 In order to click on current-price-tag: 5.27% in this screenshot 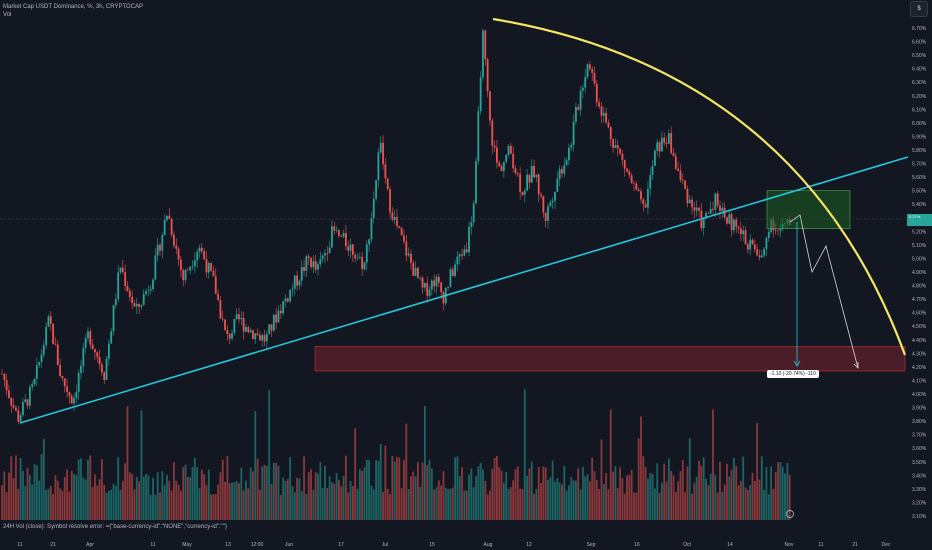, I will do `click(919, 220)`.